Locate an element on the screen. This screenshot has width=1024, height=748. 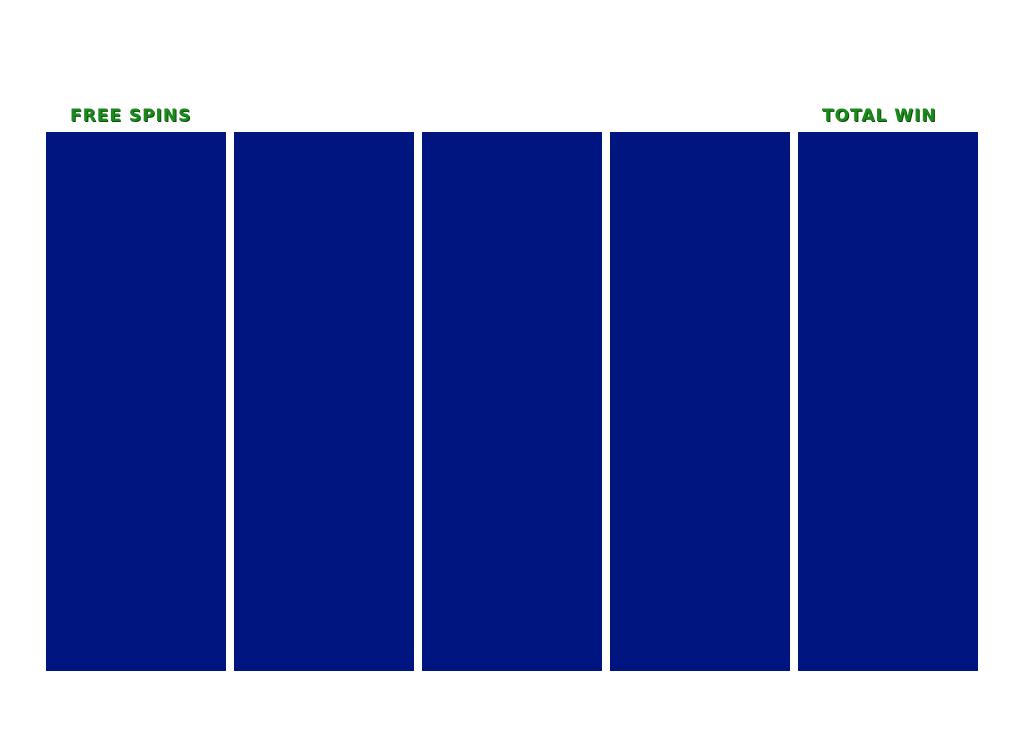
free-spins-label: FREE SPINS is located at coordinates (131, 116).